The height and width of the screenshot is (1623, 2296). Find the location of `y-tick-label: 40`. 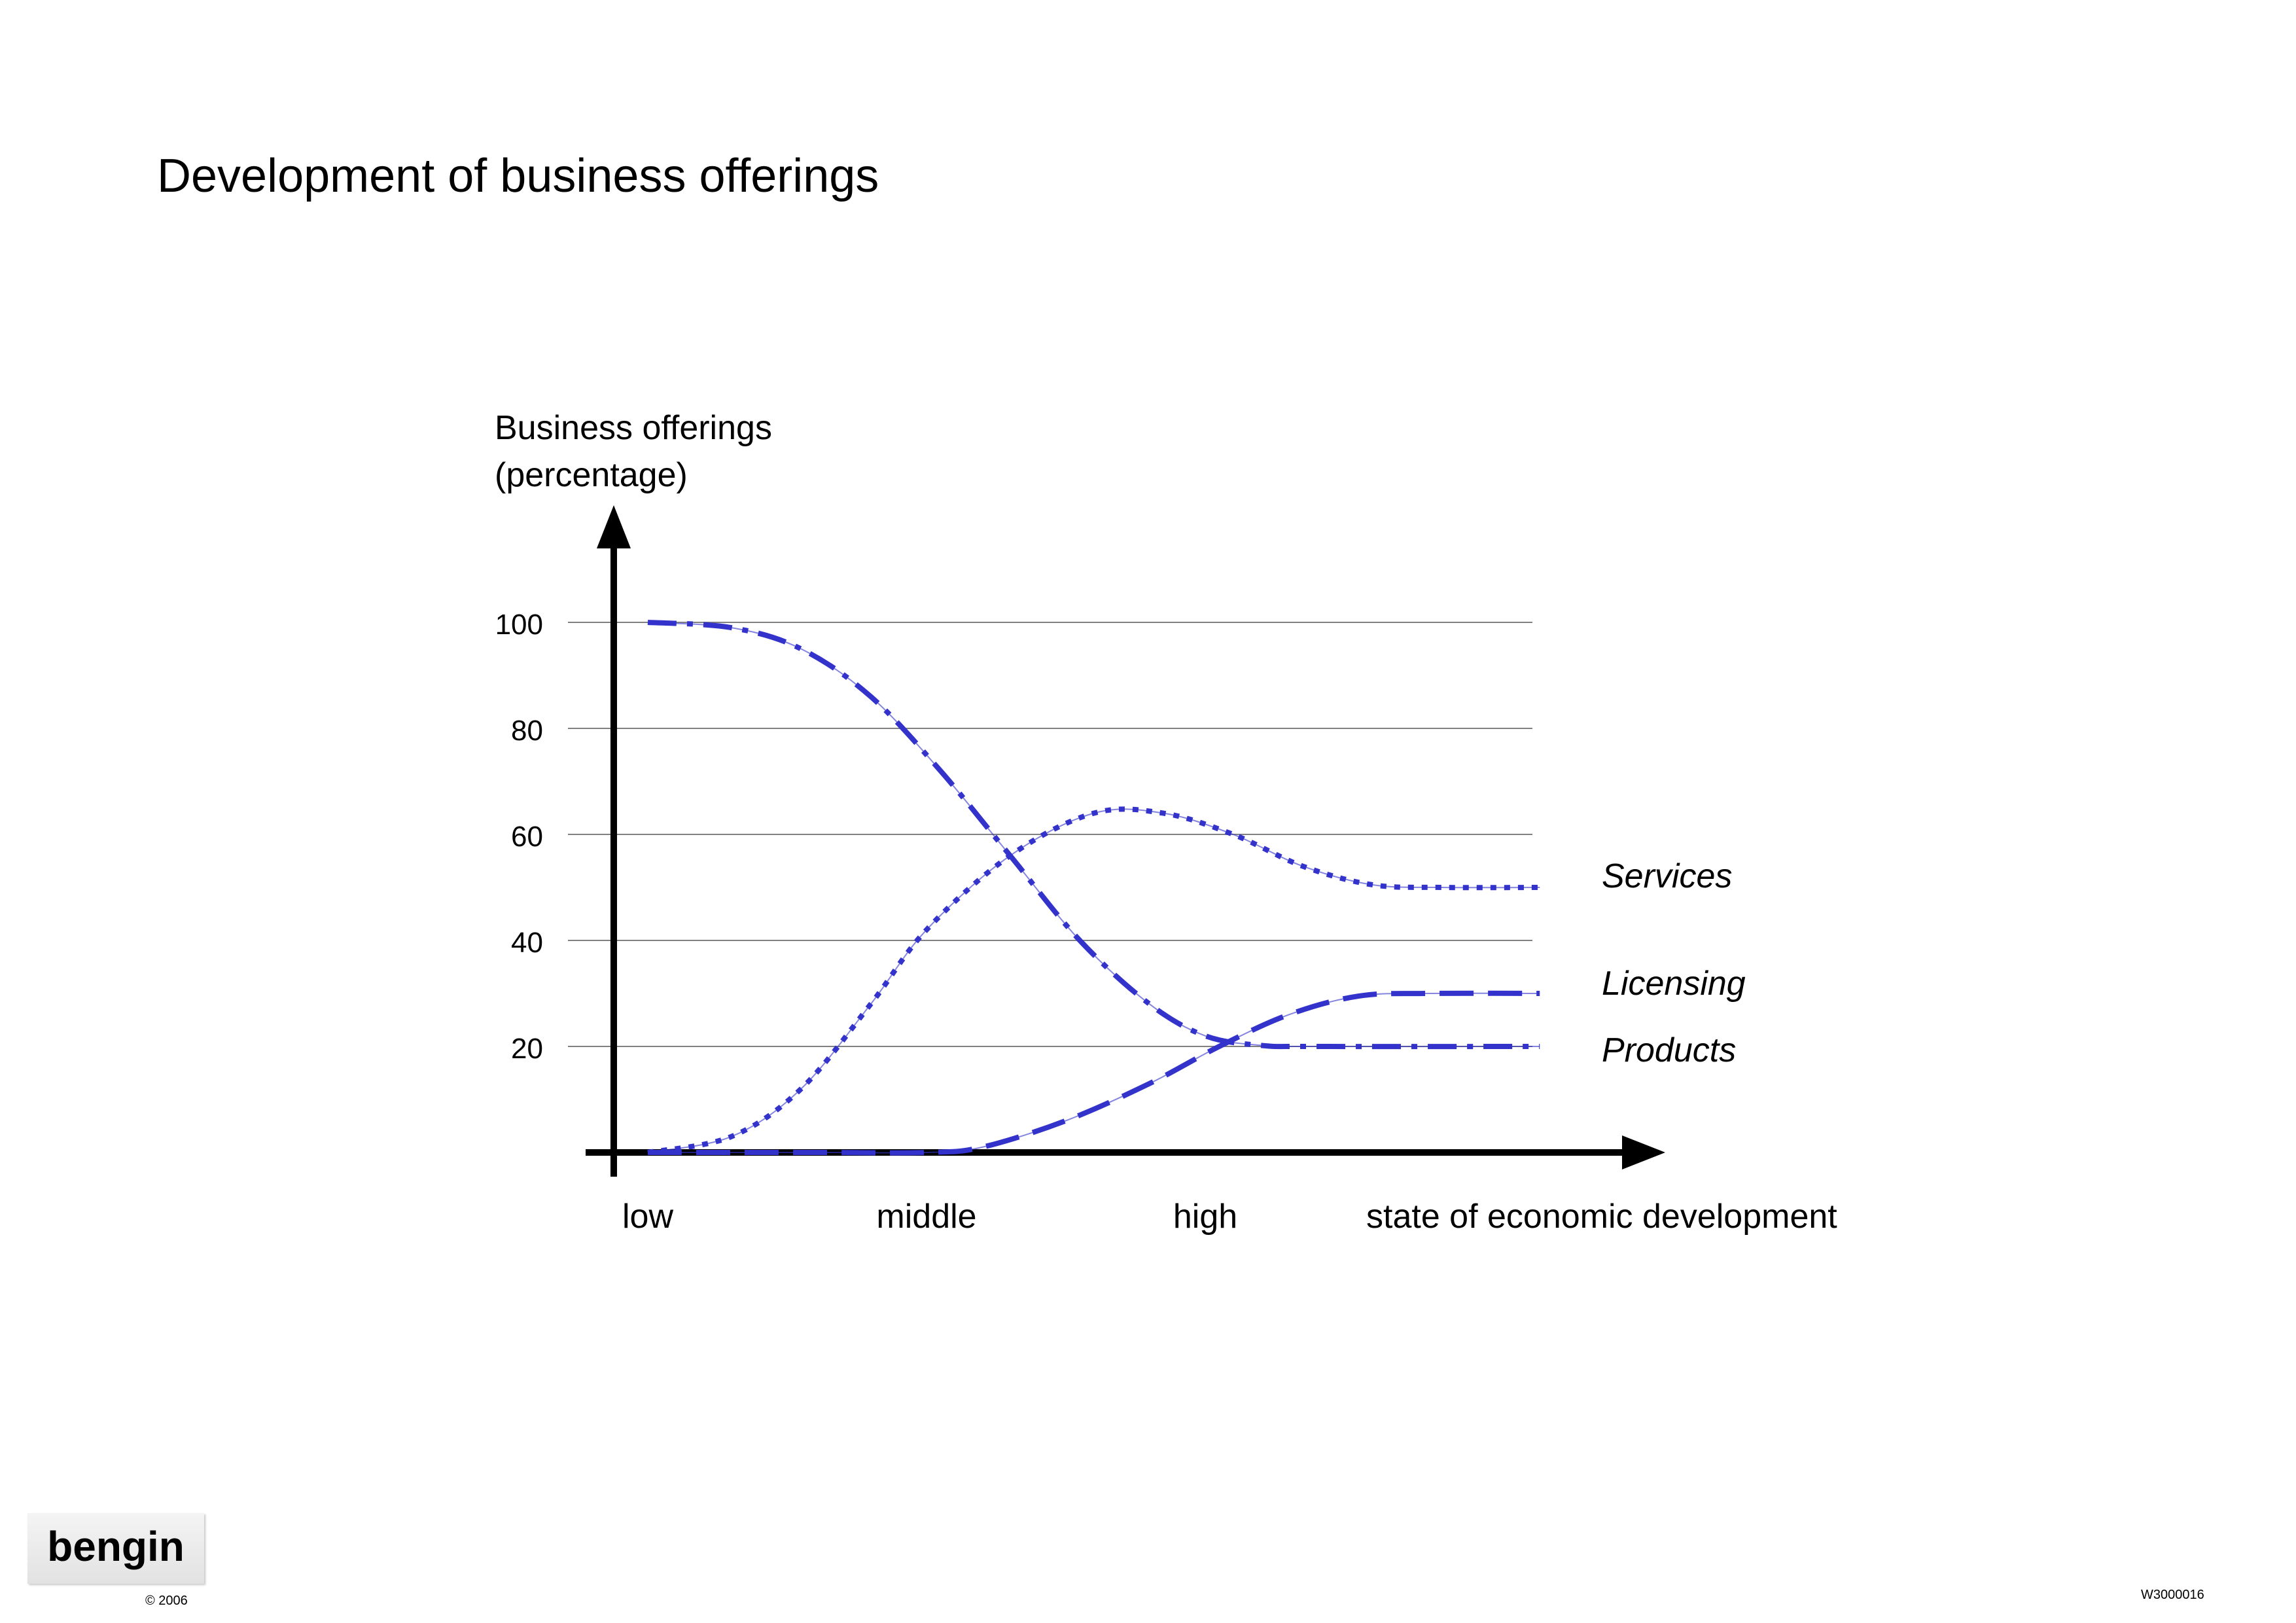

y-tick-label: 40 is located at coordinates (527, 943).